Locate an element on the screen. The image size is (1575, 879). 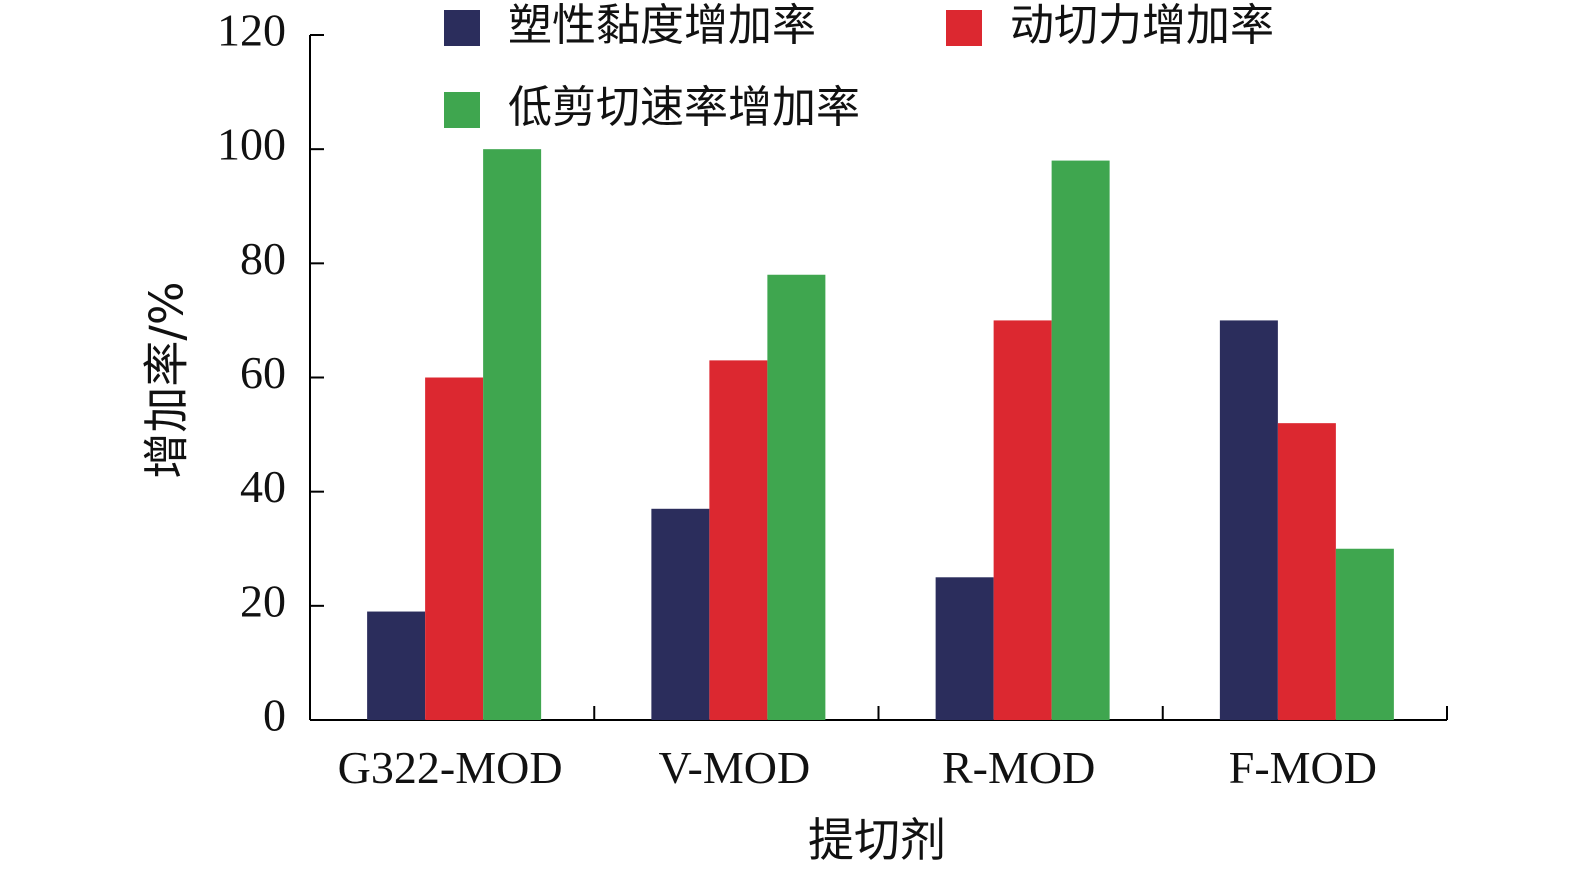
y-tick-label: 0 is located at coordinates (274, 715).